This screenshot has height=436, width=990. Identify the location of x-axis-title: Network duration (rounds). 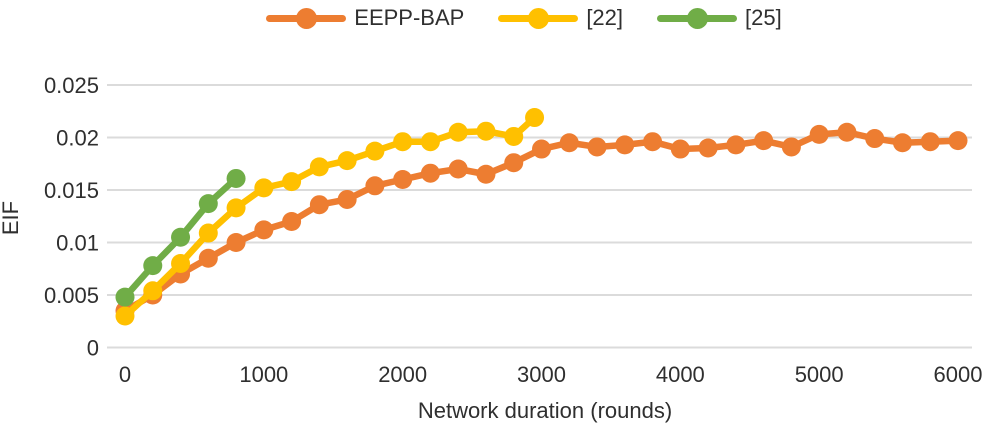
(545, 410).